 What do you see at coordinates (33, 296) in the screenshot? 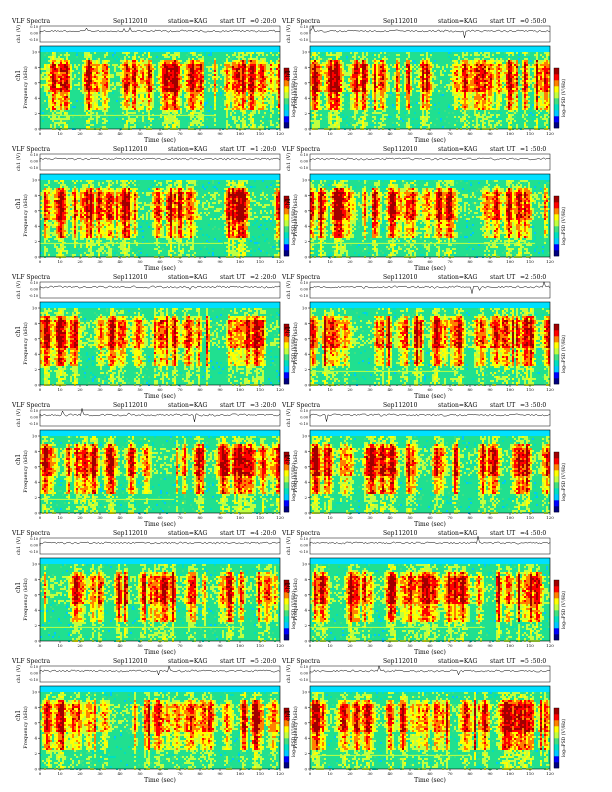
I see `waveform-tick-label: -0.10` at bounding box center [33, 296].